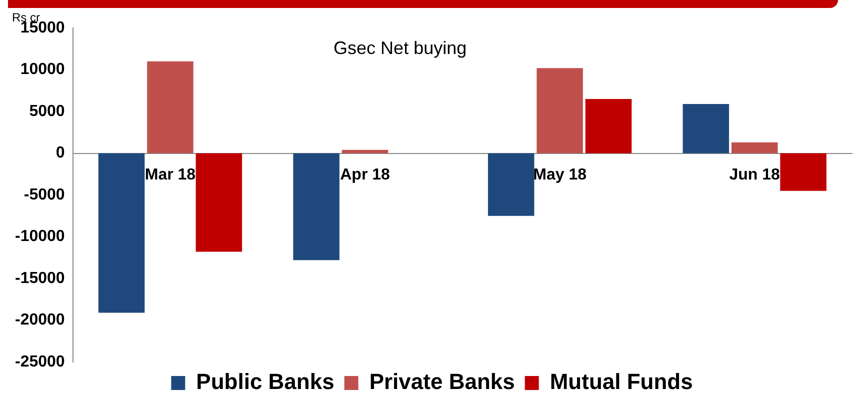 Image resolution: width=866 pixels, height=412 pixels. What do you see at coordinates (621, 381) in the screenshot?
I see `legend-label: Mutual Funds` at bounding box center [621, 381].